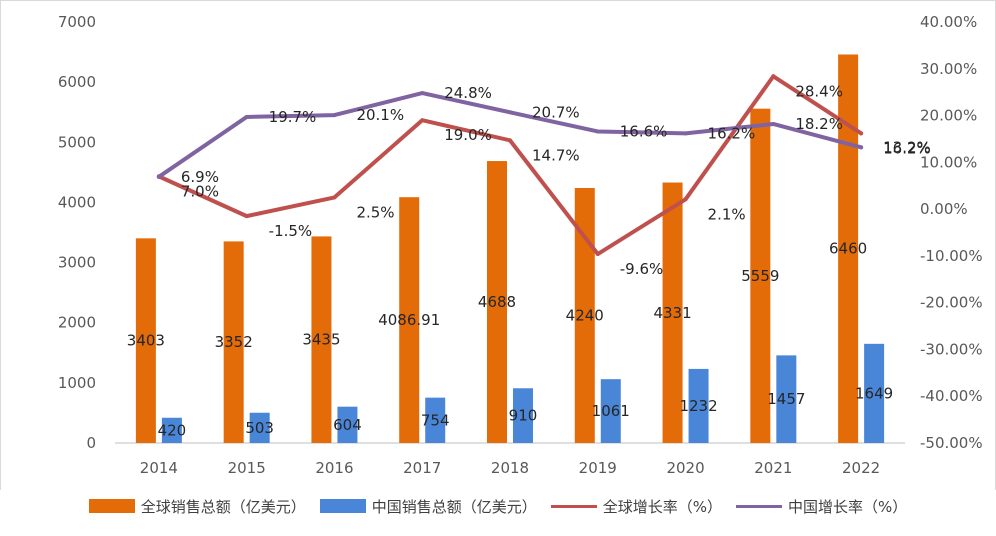 This screenshot has height=536, width=996. What do you see at coordinates (77, 22) in the screenshot?
I see `left-tick-label: 7000` at bounding box center [77, 22].